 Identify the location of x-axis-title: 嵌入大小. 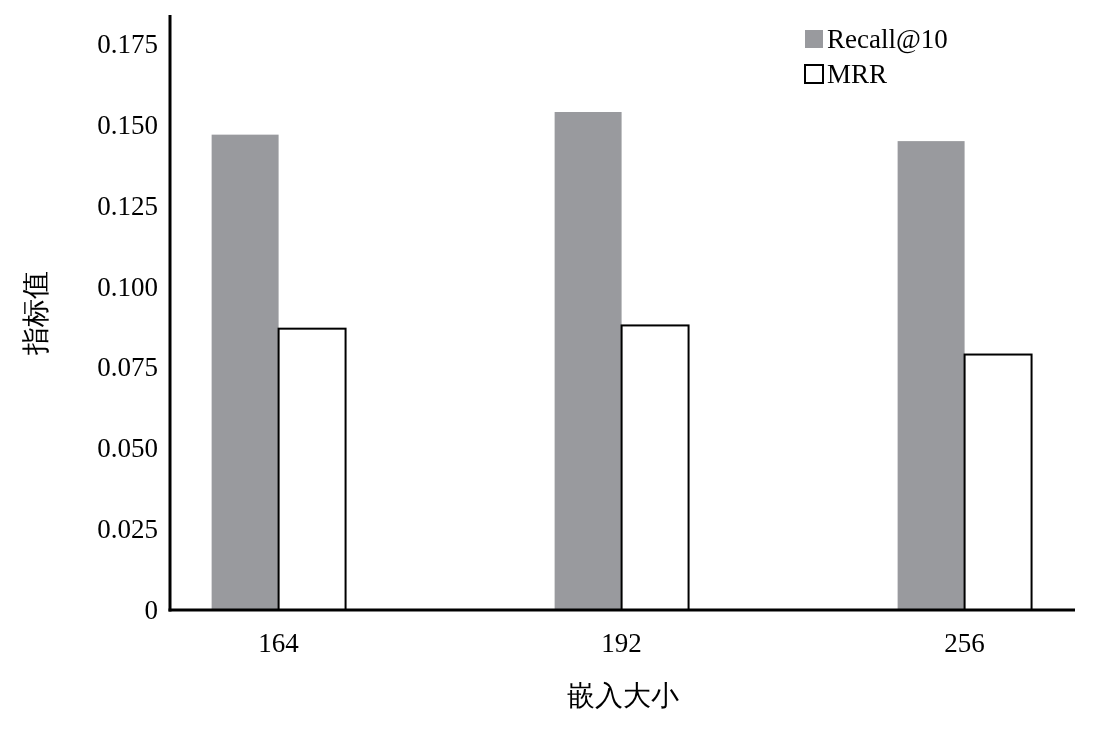
(622, 695).